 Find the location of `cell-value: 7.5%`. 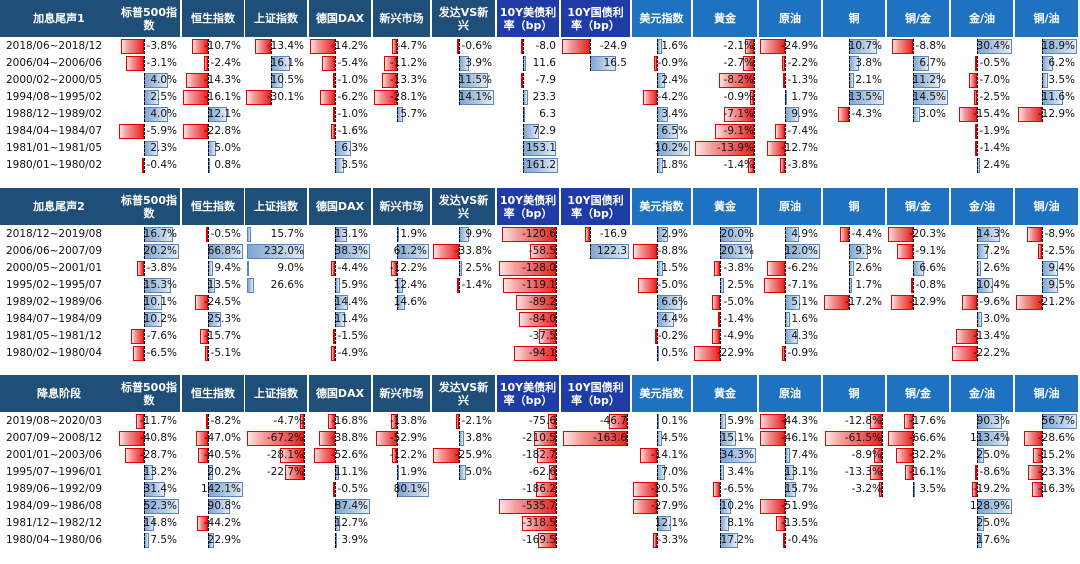

cell-value: 7.5% is located at coordinates (163, 540).